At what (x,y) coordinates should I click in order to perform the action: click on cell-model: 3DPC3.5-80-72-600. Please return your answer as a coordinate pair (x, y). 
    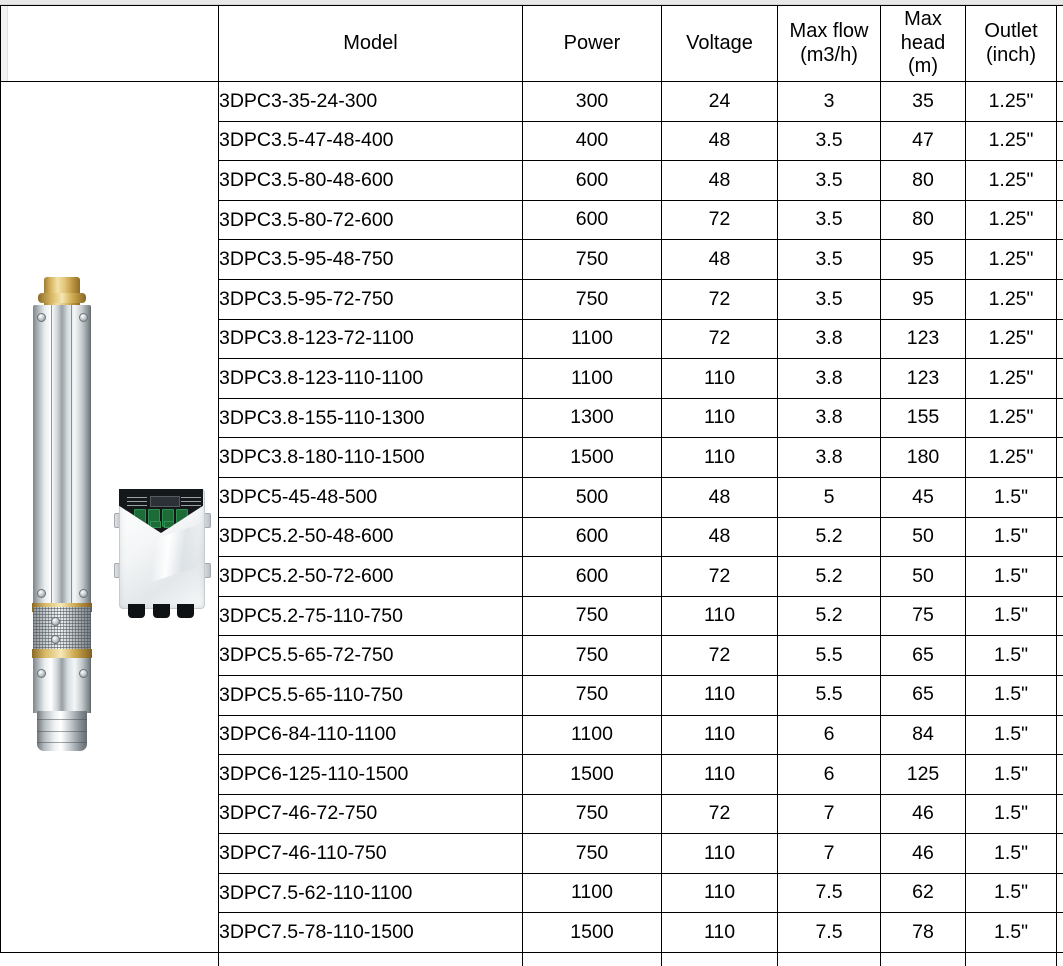
    Looking at the image, I should click on (371, 220).